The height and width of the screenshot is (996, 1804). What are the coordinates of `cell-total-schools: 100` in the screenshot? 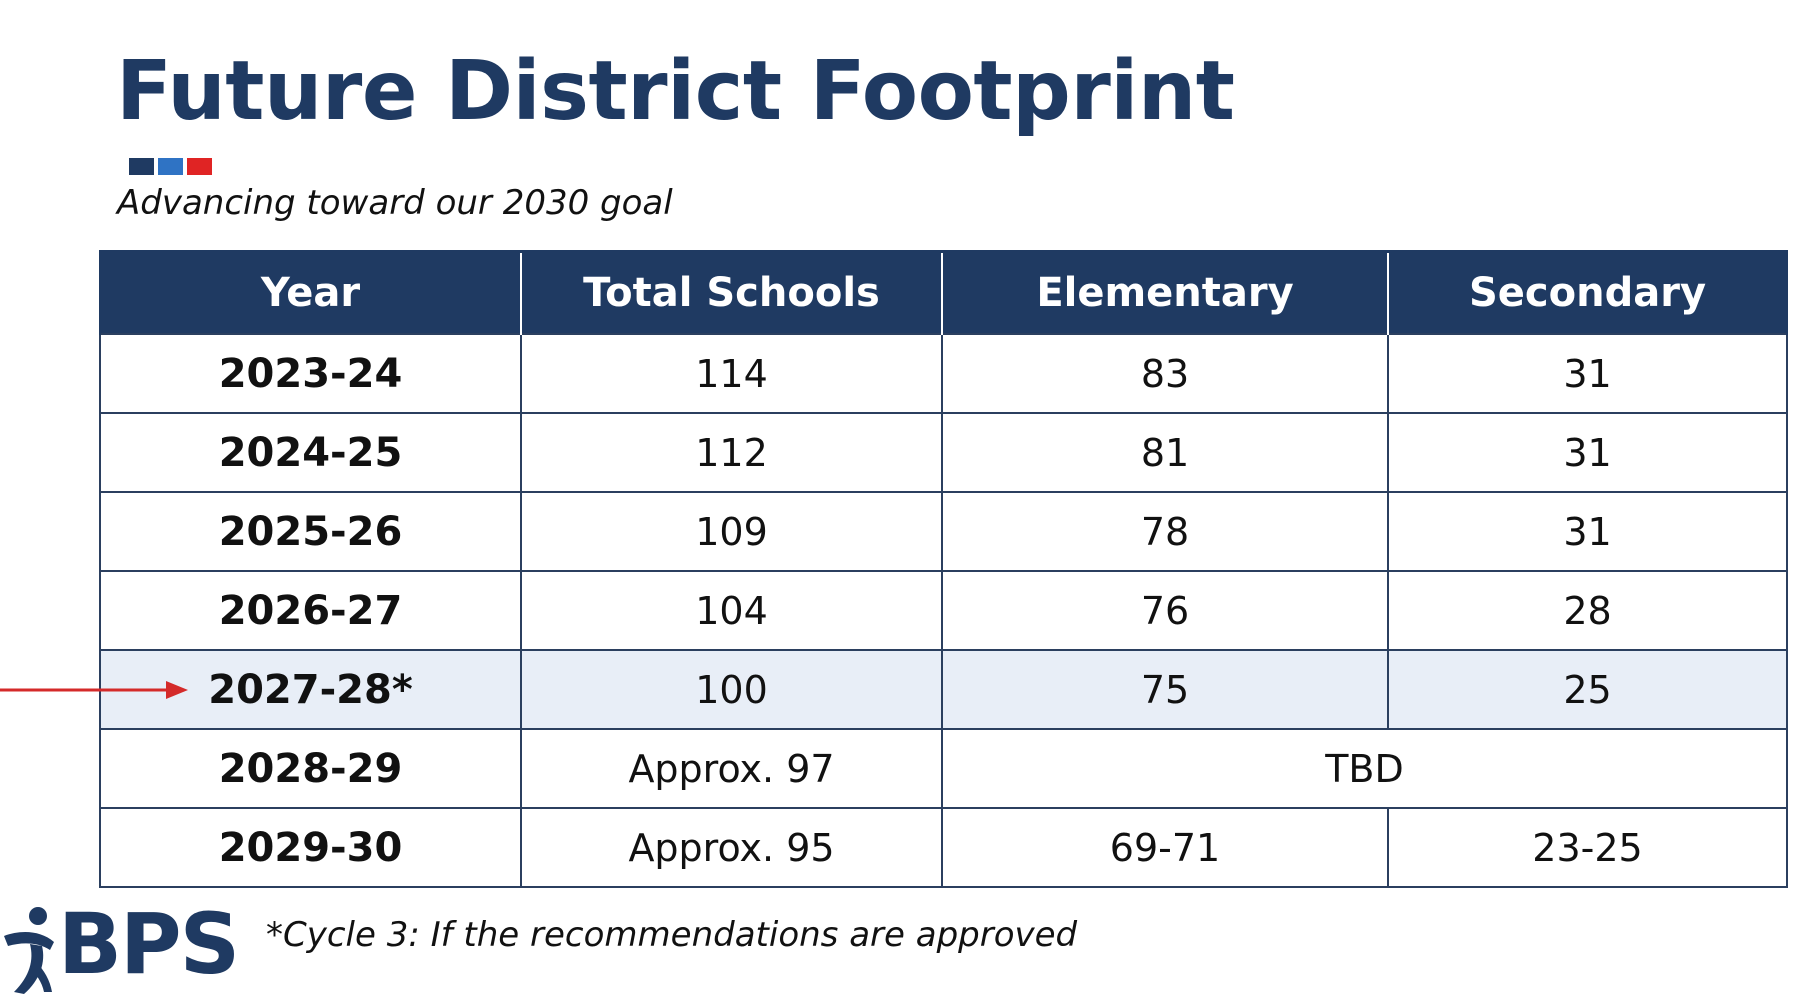 It's located at (731, 689).